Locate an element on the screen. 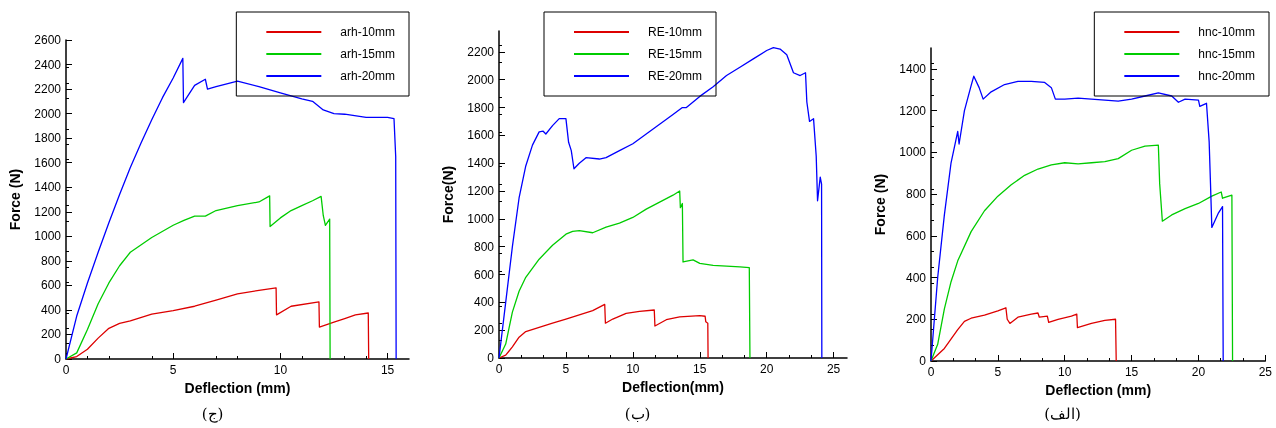 The image size is (1276, 428). legend-label: arh-15mm is located at coordinates (368, 54).